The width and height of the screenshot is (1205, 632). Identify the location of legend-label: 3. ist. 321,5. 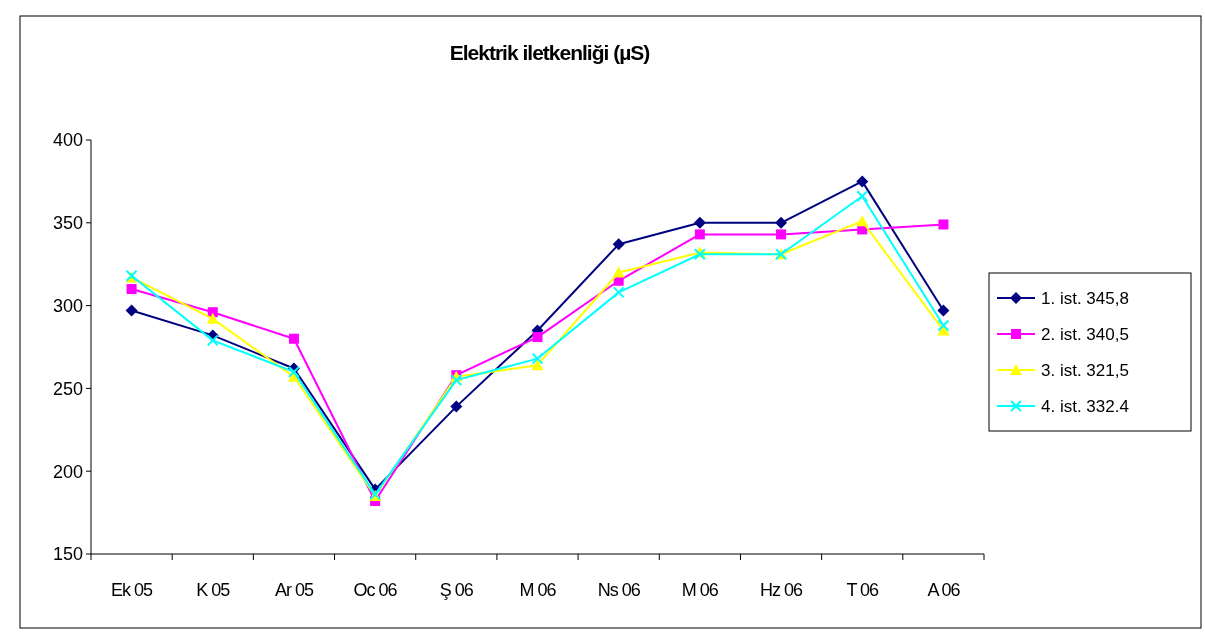
(1085, 370).